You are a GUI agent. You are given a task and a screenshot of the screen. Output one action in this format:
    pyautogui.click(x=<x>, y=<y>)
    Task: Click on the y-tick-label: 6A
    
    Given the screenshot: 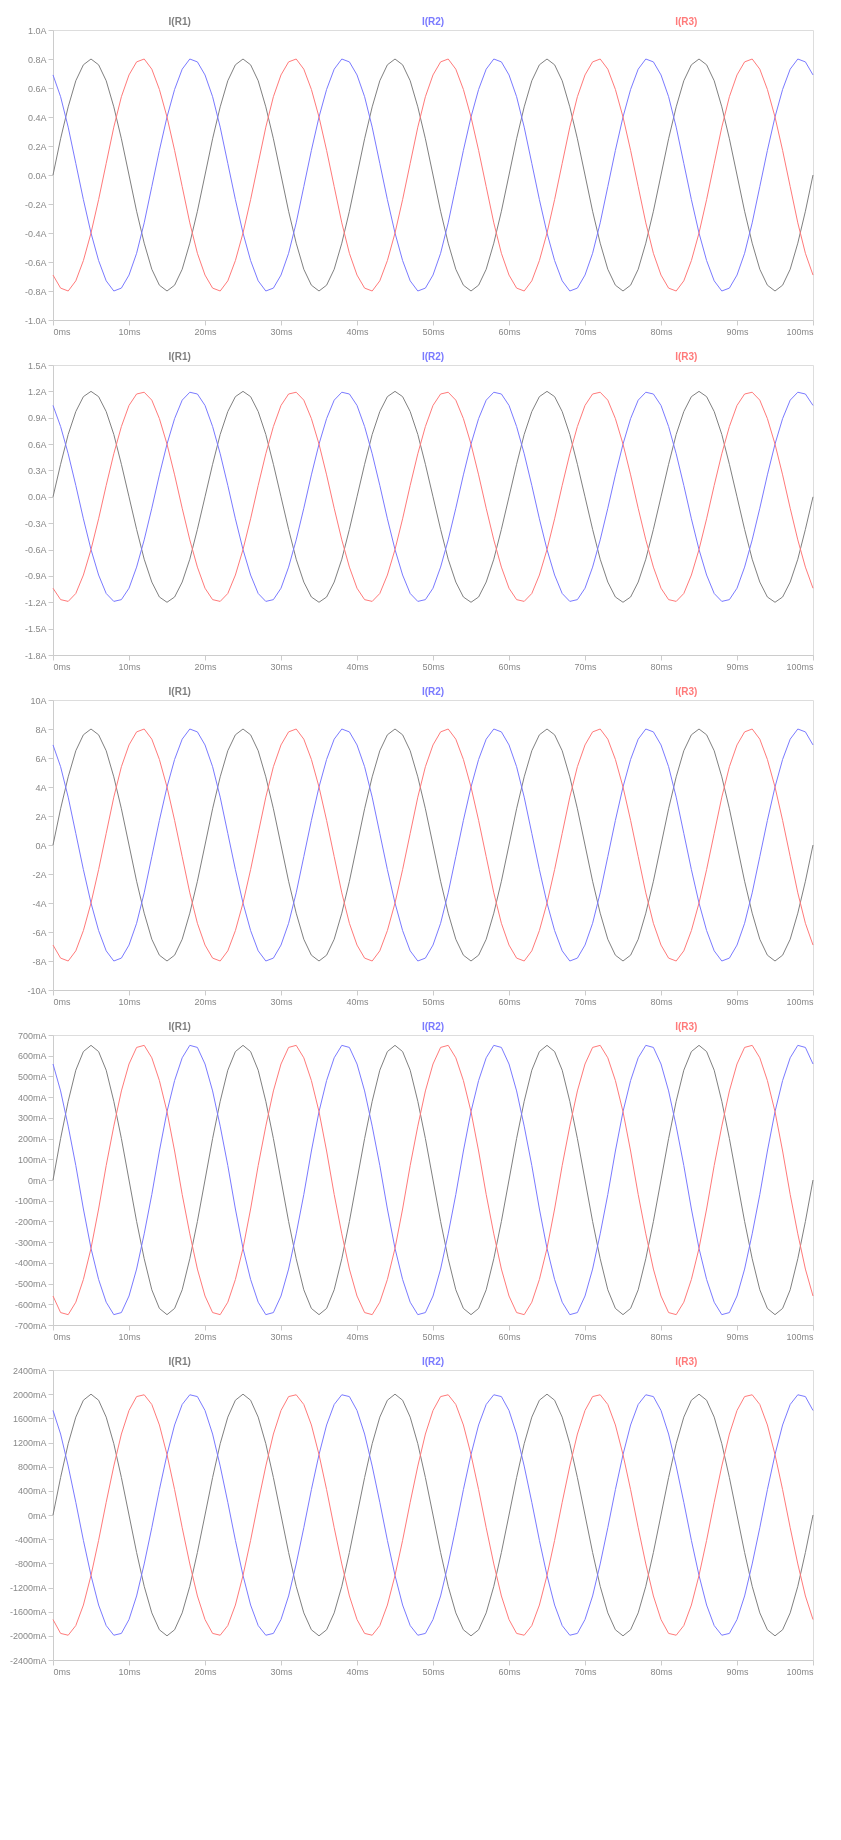 What is the action you would take?
    pyautogui.click(x=41, y=758)
    